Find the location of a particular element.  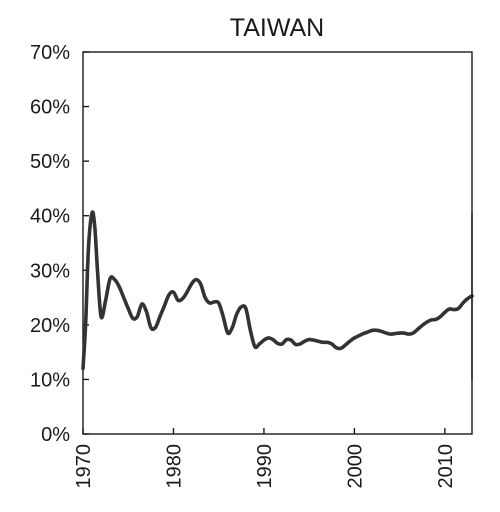

y-tick-label: 40% is located at coordinates (50, 217).